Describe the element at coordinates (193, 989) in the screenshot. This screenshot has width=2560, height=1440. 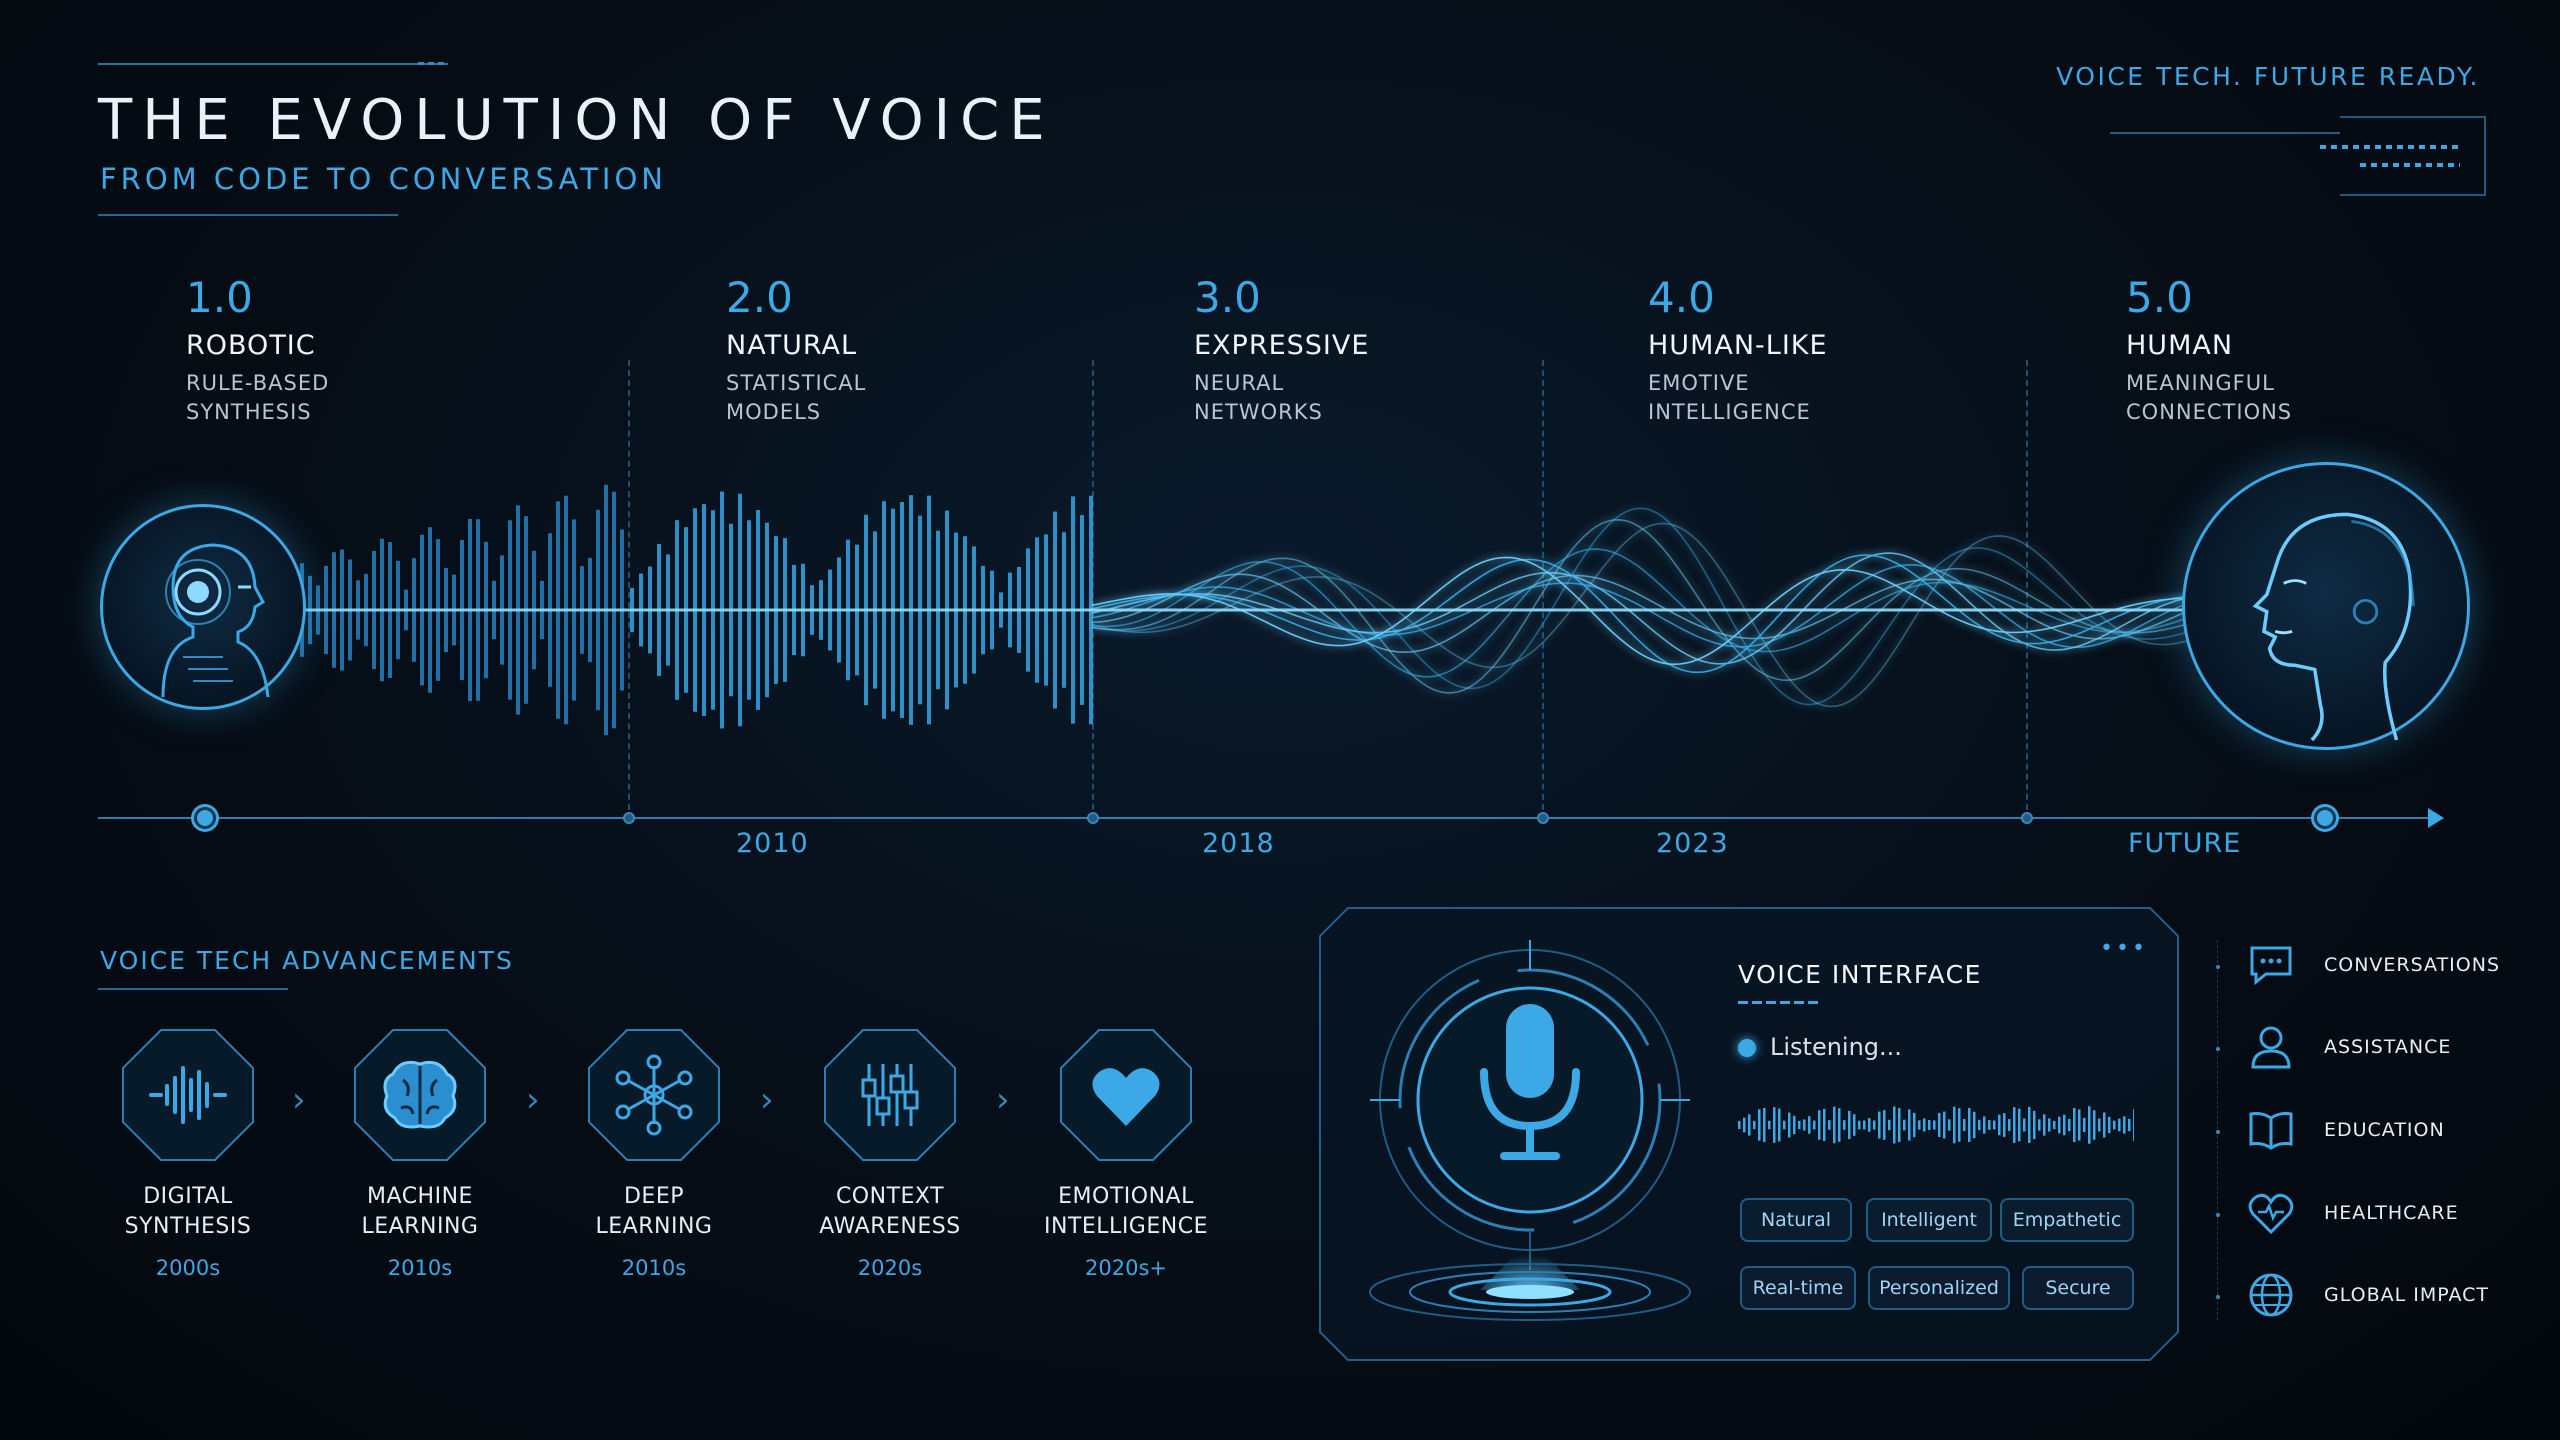
I see `advancements-decor-line` at that location.